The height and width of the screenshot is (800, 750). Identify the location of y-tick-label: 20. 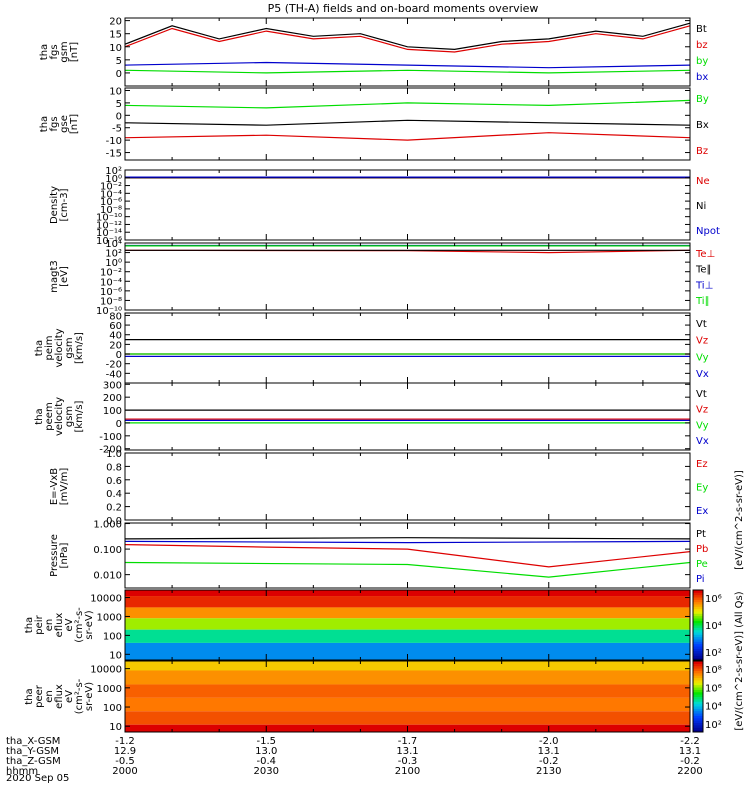
(115, 22).